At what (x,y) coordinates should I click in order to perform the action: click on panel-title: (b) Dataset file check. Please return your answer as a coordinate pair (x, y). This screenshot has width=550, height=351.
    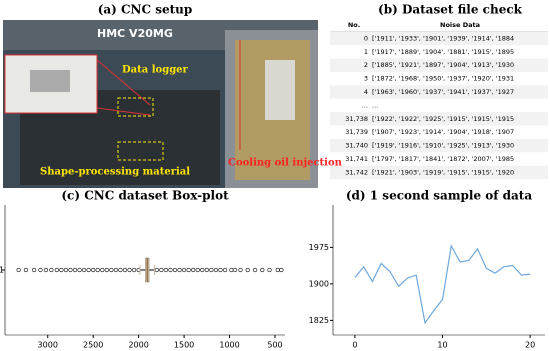
    Looking at the image, I should click on (450, 10).